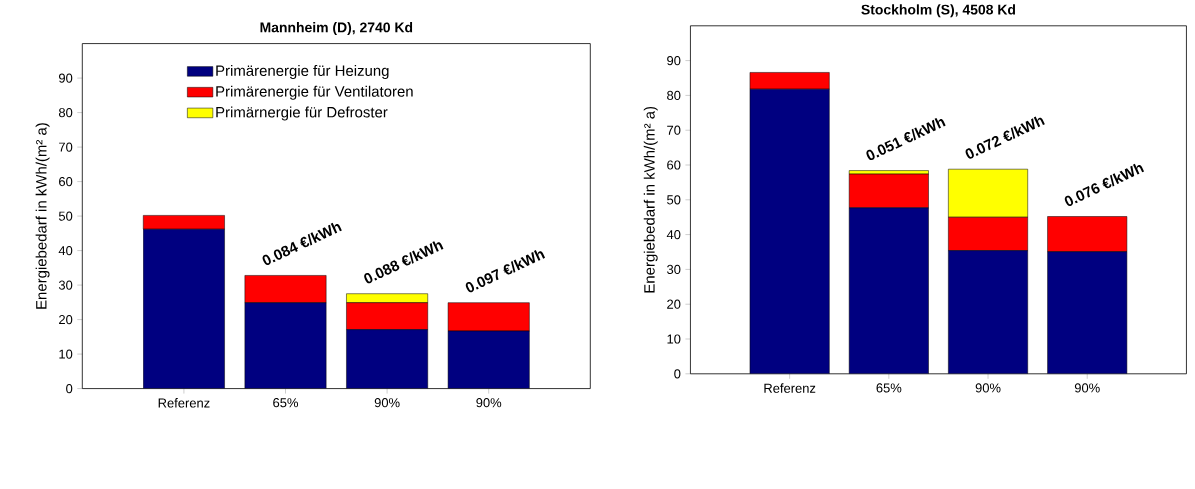 The width and height of the screenshot is (1195, 489). Describe the element at coordinates (1005, 137) in the screenshot. I see `annotation: 0.072 €/kWh` at that location.